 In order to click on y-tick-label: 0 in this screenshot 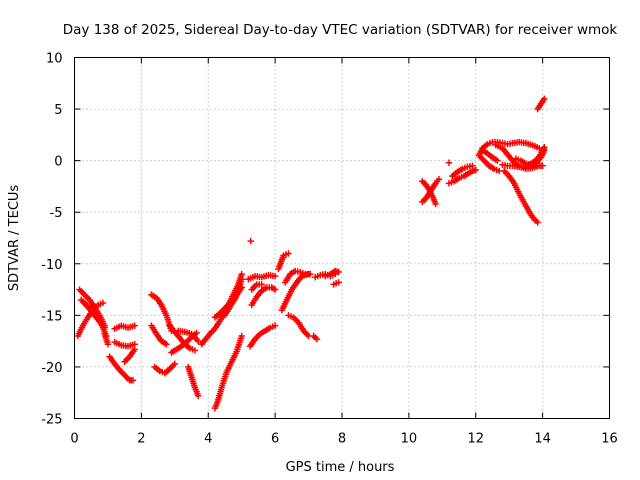, I will do `click(58, 162)`.